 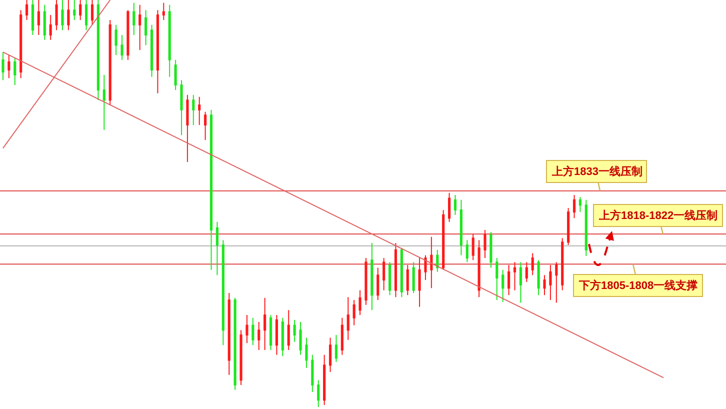 What do you see at coordinates (638, 285) in the screenshot?
I see `ref-line-label: 下方1805-1808一线支撑` at bounding box center [638, 285].